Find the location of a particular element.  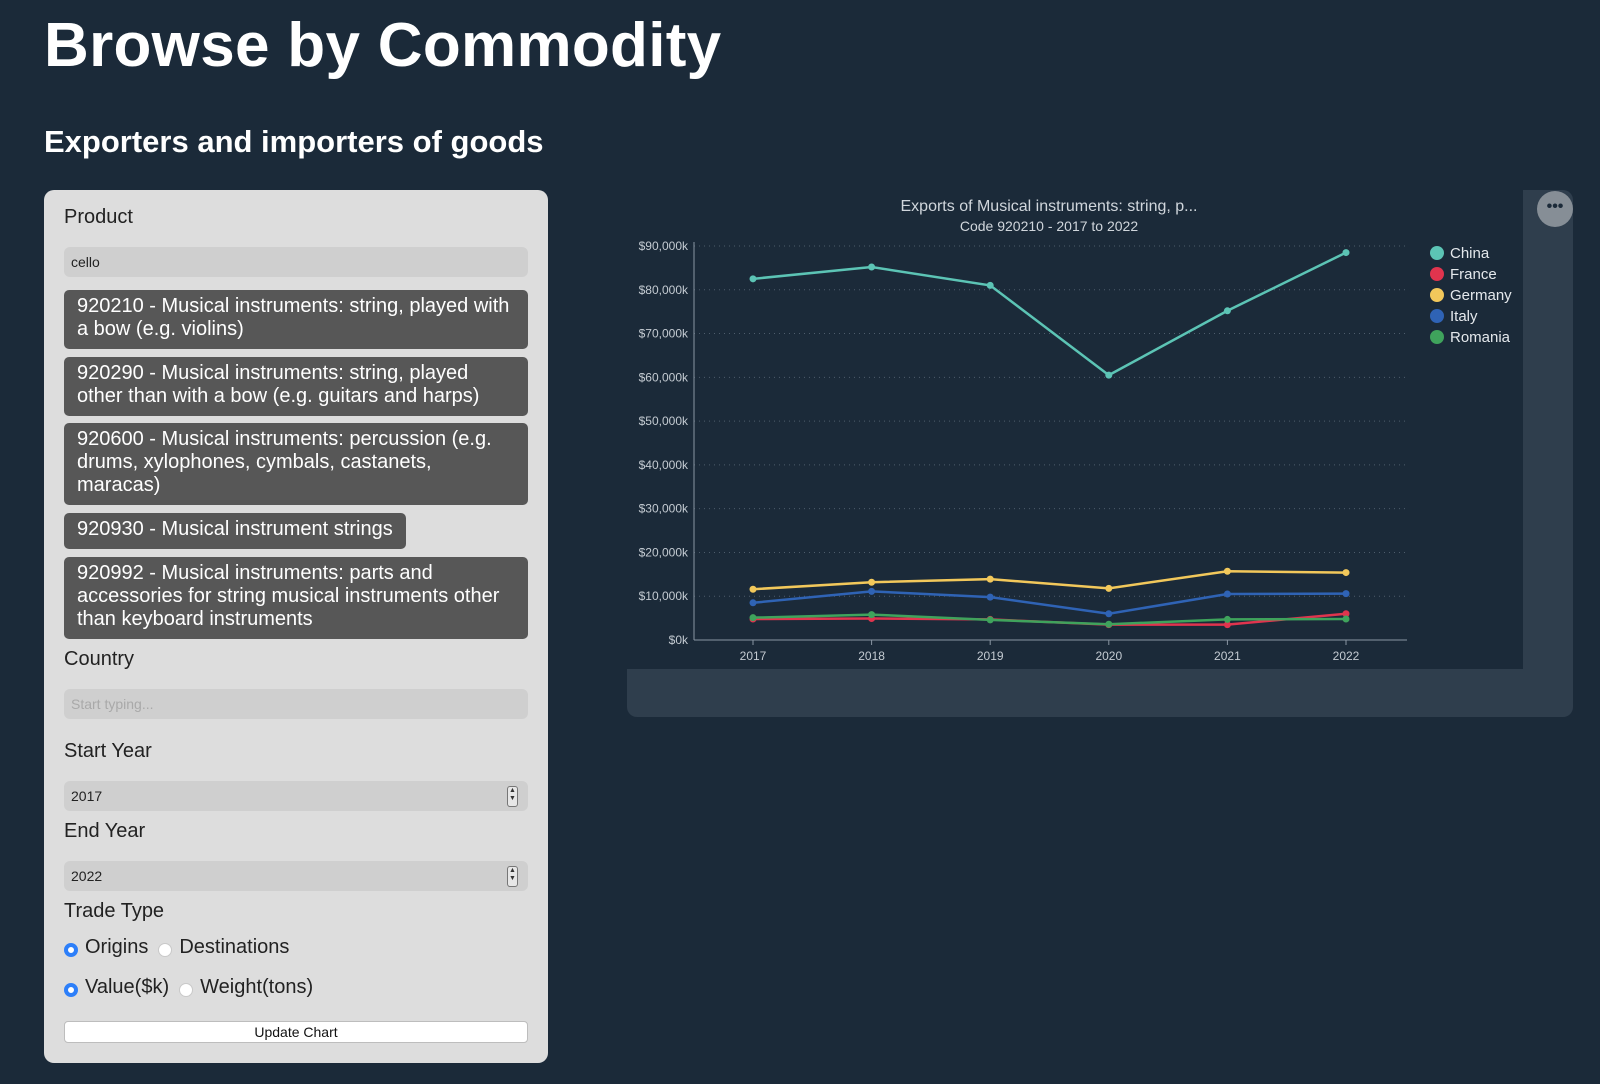

legend-label-france: France is located at coordinates (1473, 274).